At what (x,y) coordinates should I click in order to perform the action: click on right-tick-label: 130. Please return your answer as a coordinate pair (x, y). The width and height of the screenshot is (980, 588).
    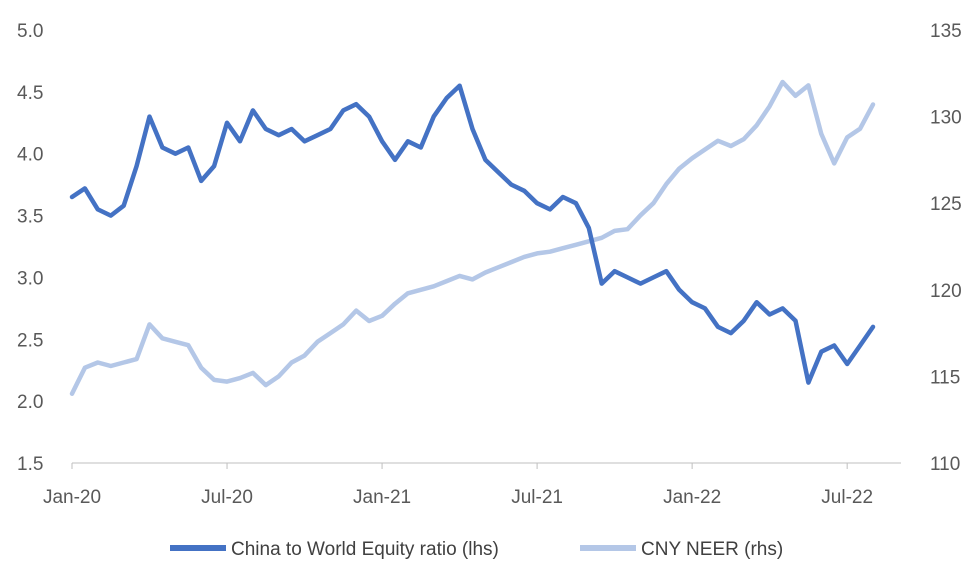
    Looking at the image, I should click on (946, 118).